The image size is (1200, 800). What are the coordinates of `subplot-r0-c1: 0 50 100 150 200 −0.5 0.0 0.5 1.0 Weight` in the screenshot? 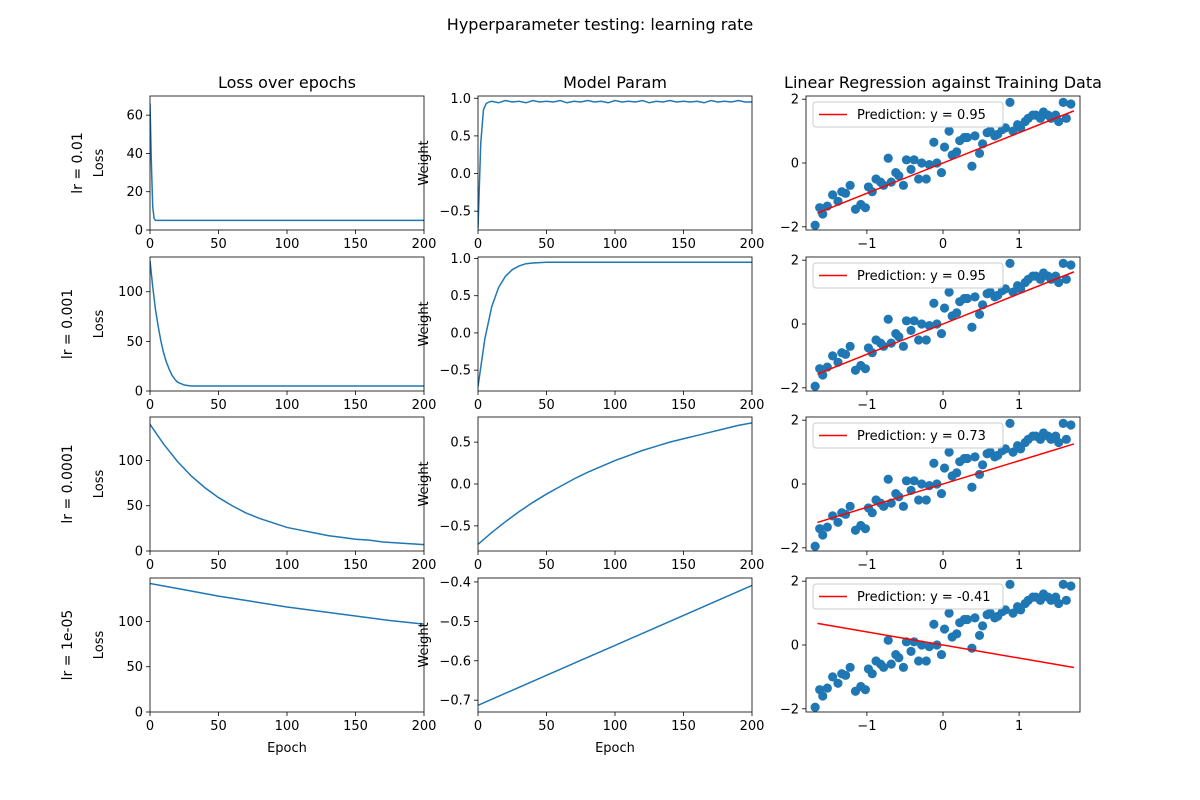 It's located at (590, 172).